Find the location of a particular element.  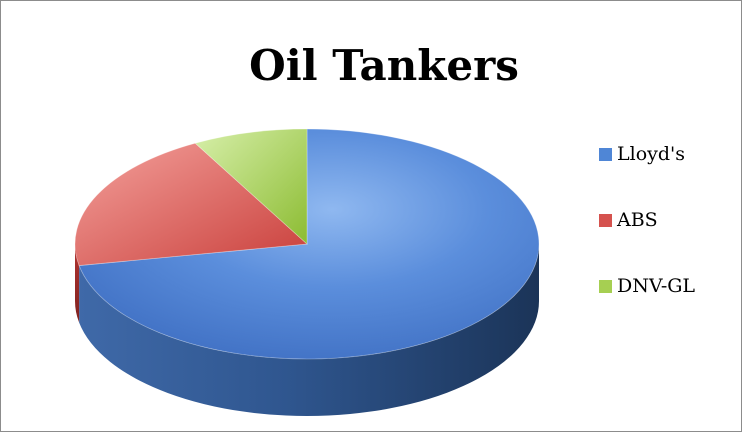

legend-label-dnv-gl: DNV-GL is located at coordinates (656, 286).